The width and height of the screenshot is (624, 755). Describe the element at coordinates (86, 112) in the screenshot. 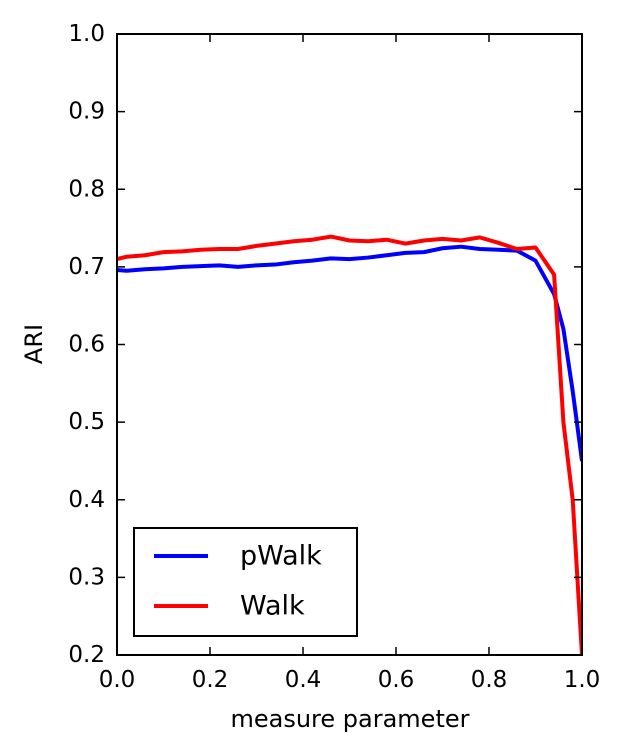

I see `y-tick-label: 0.9` at that location.